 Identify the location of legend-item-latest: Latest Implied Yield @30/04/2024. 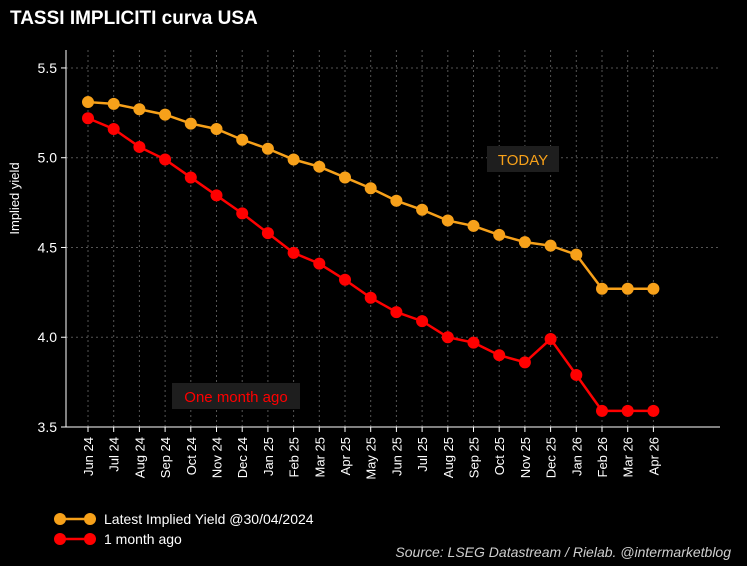
(183, 519).